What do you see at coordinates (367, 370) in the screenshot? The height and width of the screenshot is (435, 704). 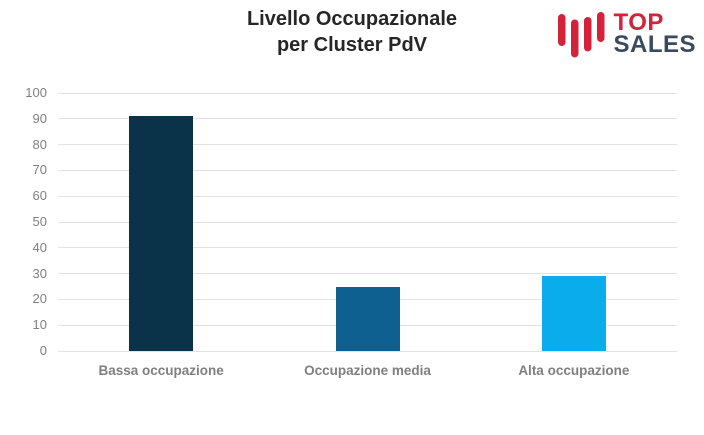 I see `x-axis-category-label-2: Occupazione media` at bounding box center [367, 370].